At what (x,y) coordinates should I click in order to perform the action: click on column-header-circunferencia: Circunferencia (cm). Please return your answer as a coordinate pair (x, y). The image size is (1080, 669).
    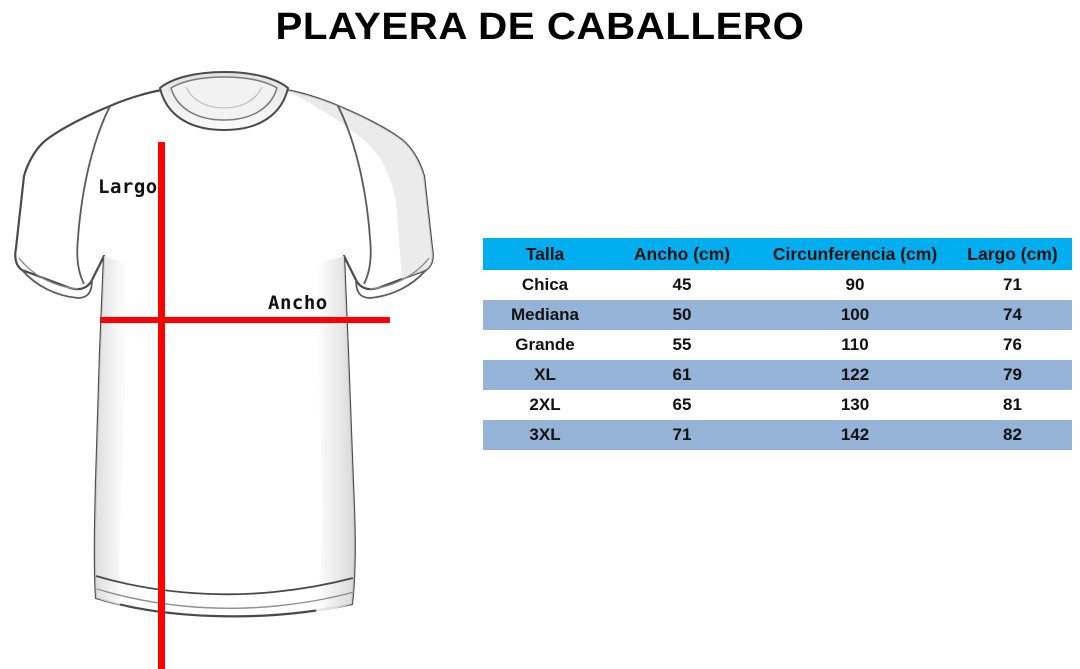
    Looking at the image, I should click on (855, 254).